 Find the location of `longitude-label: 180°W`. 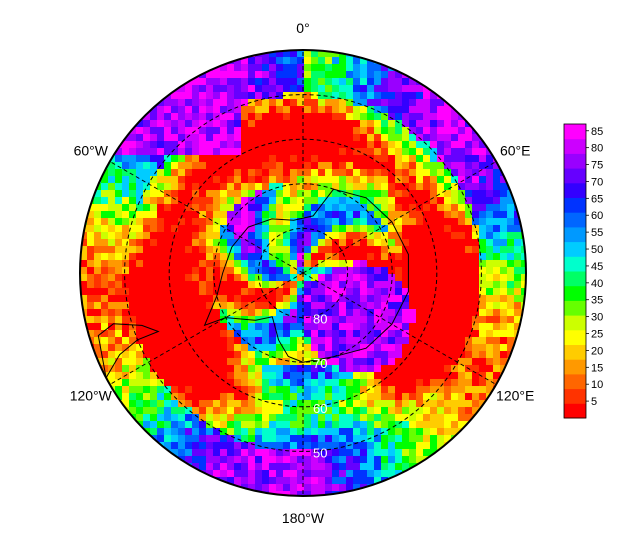

longitude-label: 180°W is located at coordinates (303, 518).